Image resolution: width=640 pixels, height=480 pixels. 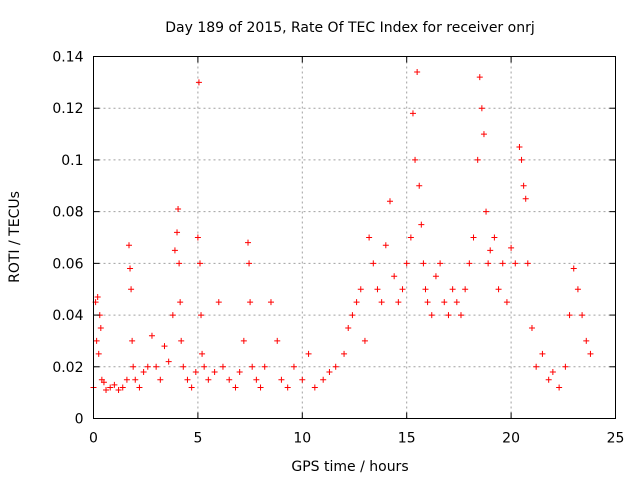 I want to click on x-tick-label: 5, so click(x=197, y=439).